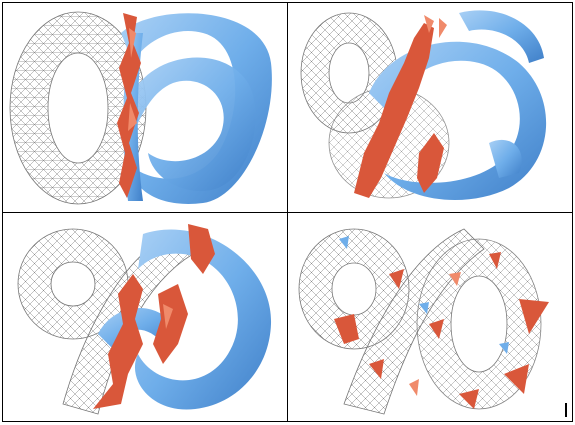  Describe the element at coordinates (287, 212) in the screenshot. I see `horizontal-divider` at that location.